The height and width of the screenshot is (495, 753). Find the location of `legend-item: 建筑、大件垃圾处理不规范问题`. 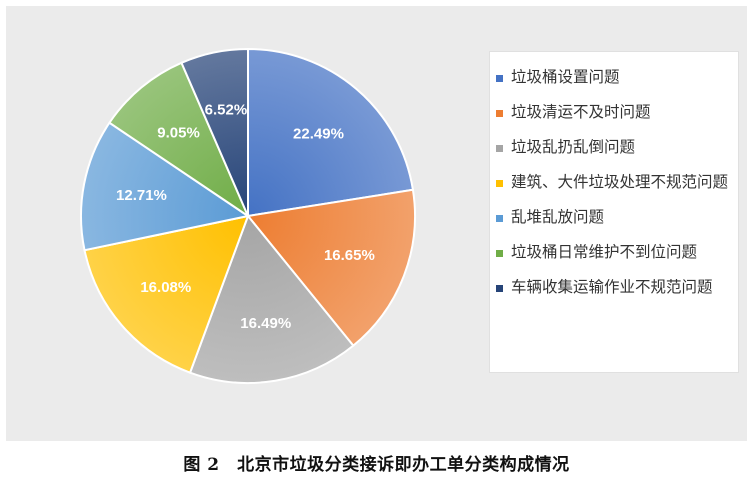

legend-item: 建筑、大件垃圾处理不规范问题 is located at coordinates (612, 182).